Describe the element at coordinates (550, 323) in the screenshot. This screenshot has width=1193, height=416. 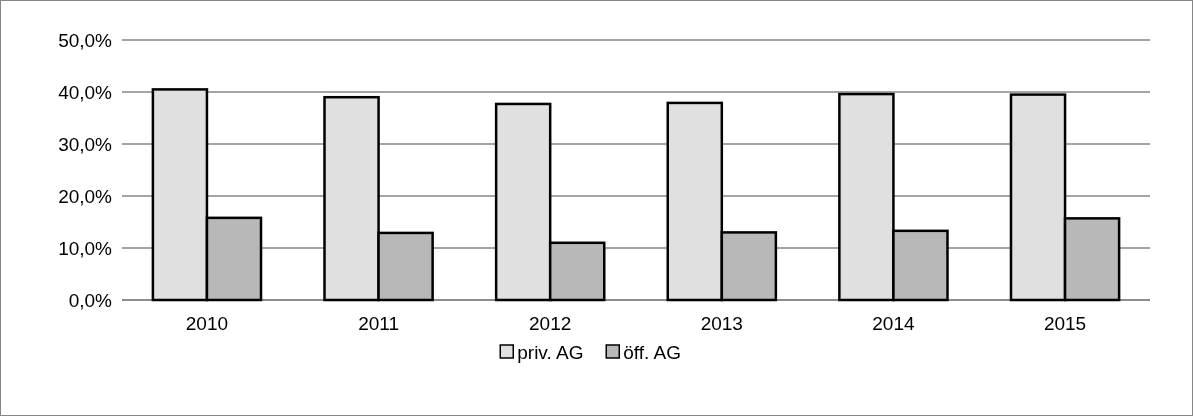
I see `x-tick-label: 2012` at that location.